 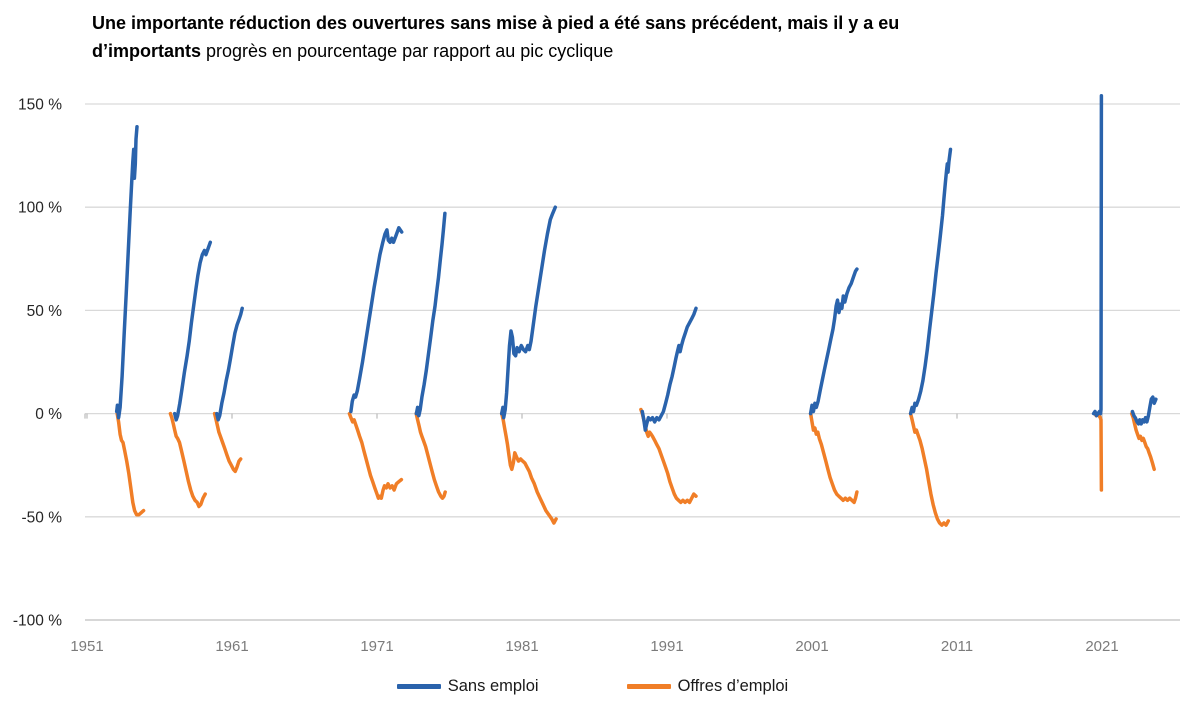 I want to click on legend-item-offres-demploi: Offres d’emploi, so click(x=707, y=686).